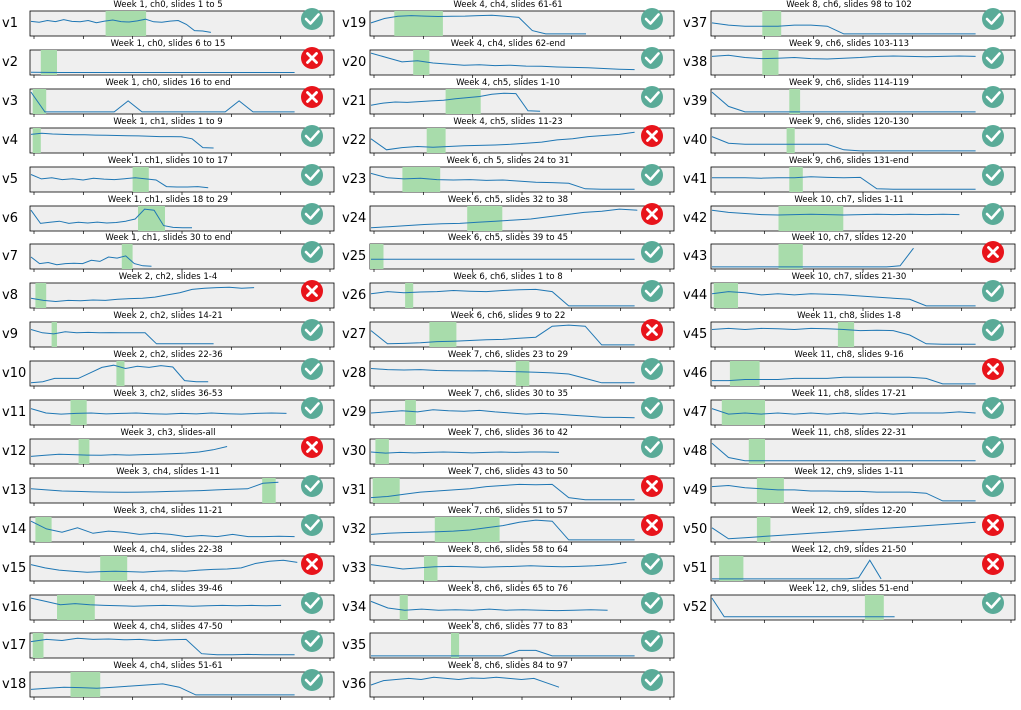 The image size is (1021, 710). What do you see at coordinates (849, 121) in the screenshot?
I see `panel-title: Week 9, ch6, slides 120-130` at bounding box center [849, 121].